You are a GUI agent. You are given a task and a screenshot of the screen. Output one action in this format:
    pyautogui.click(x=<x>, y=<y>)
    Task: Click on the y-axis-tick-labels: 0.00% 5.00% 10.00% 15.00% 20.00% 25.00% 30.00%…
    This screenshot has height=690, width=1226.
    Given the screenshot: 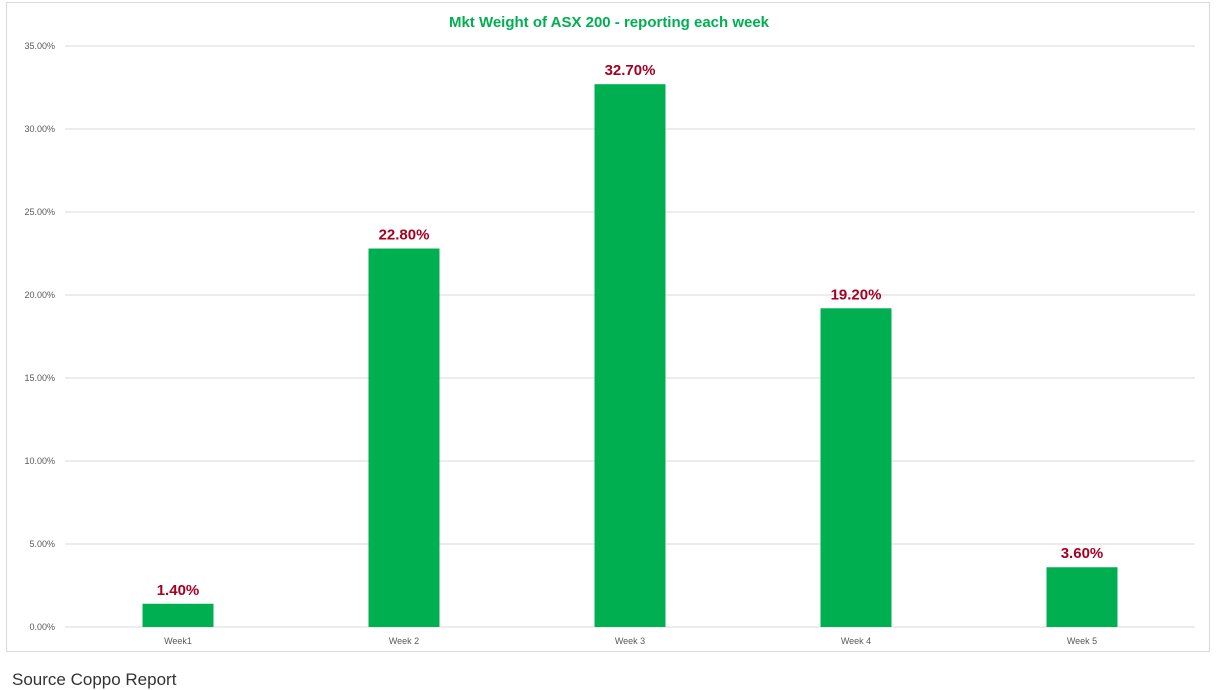 What is the action you would take?
    pyautogui.click(x=39, y=336)
    